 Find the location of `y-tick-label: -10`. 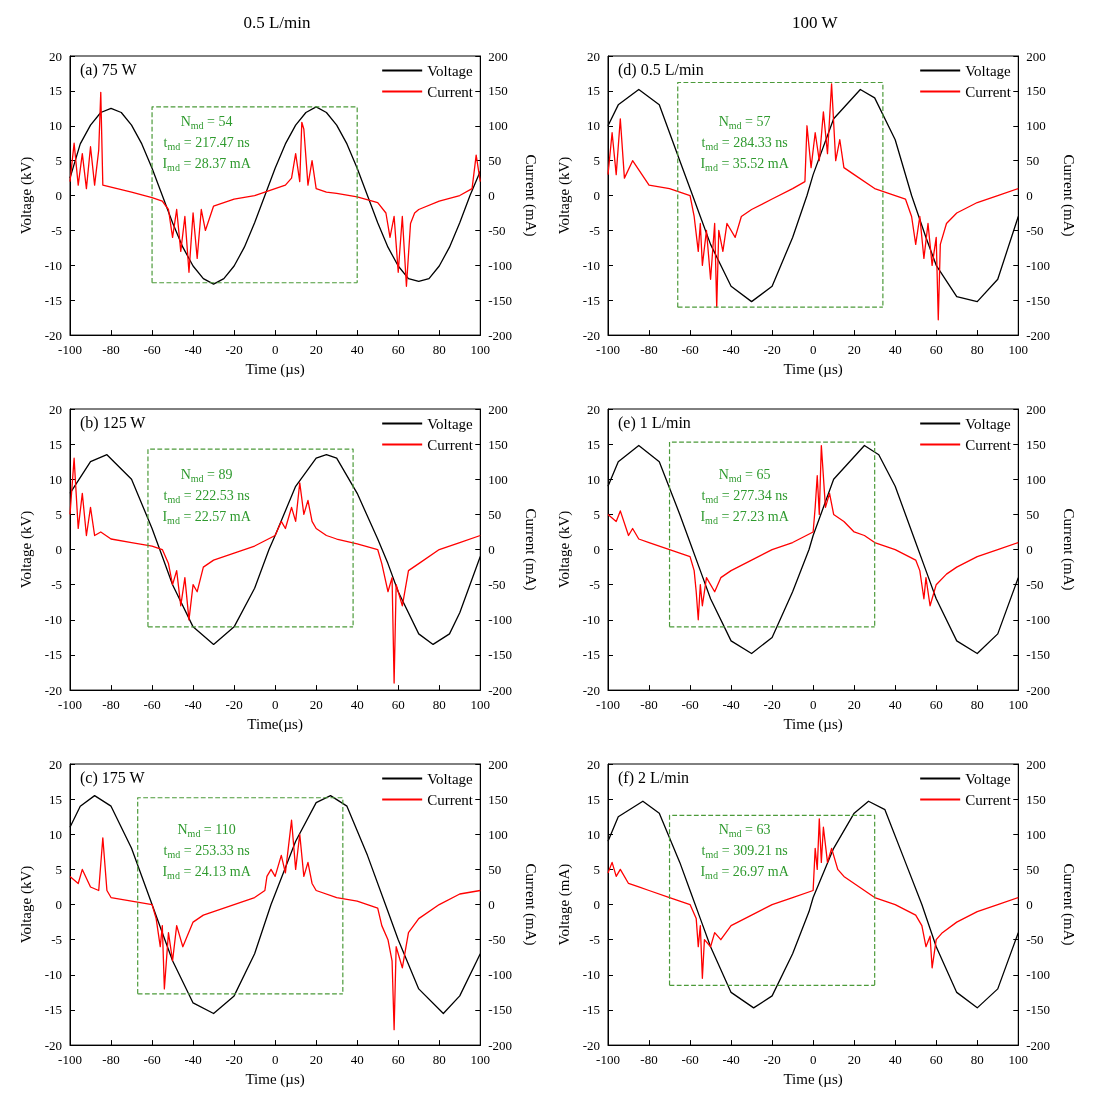

y-tick-label: -10 is located at coordinates (591, 265).